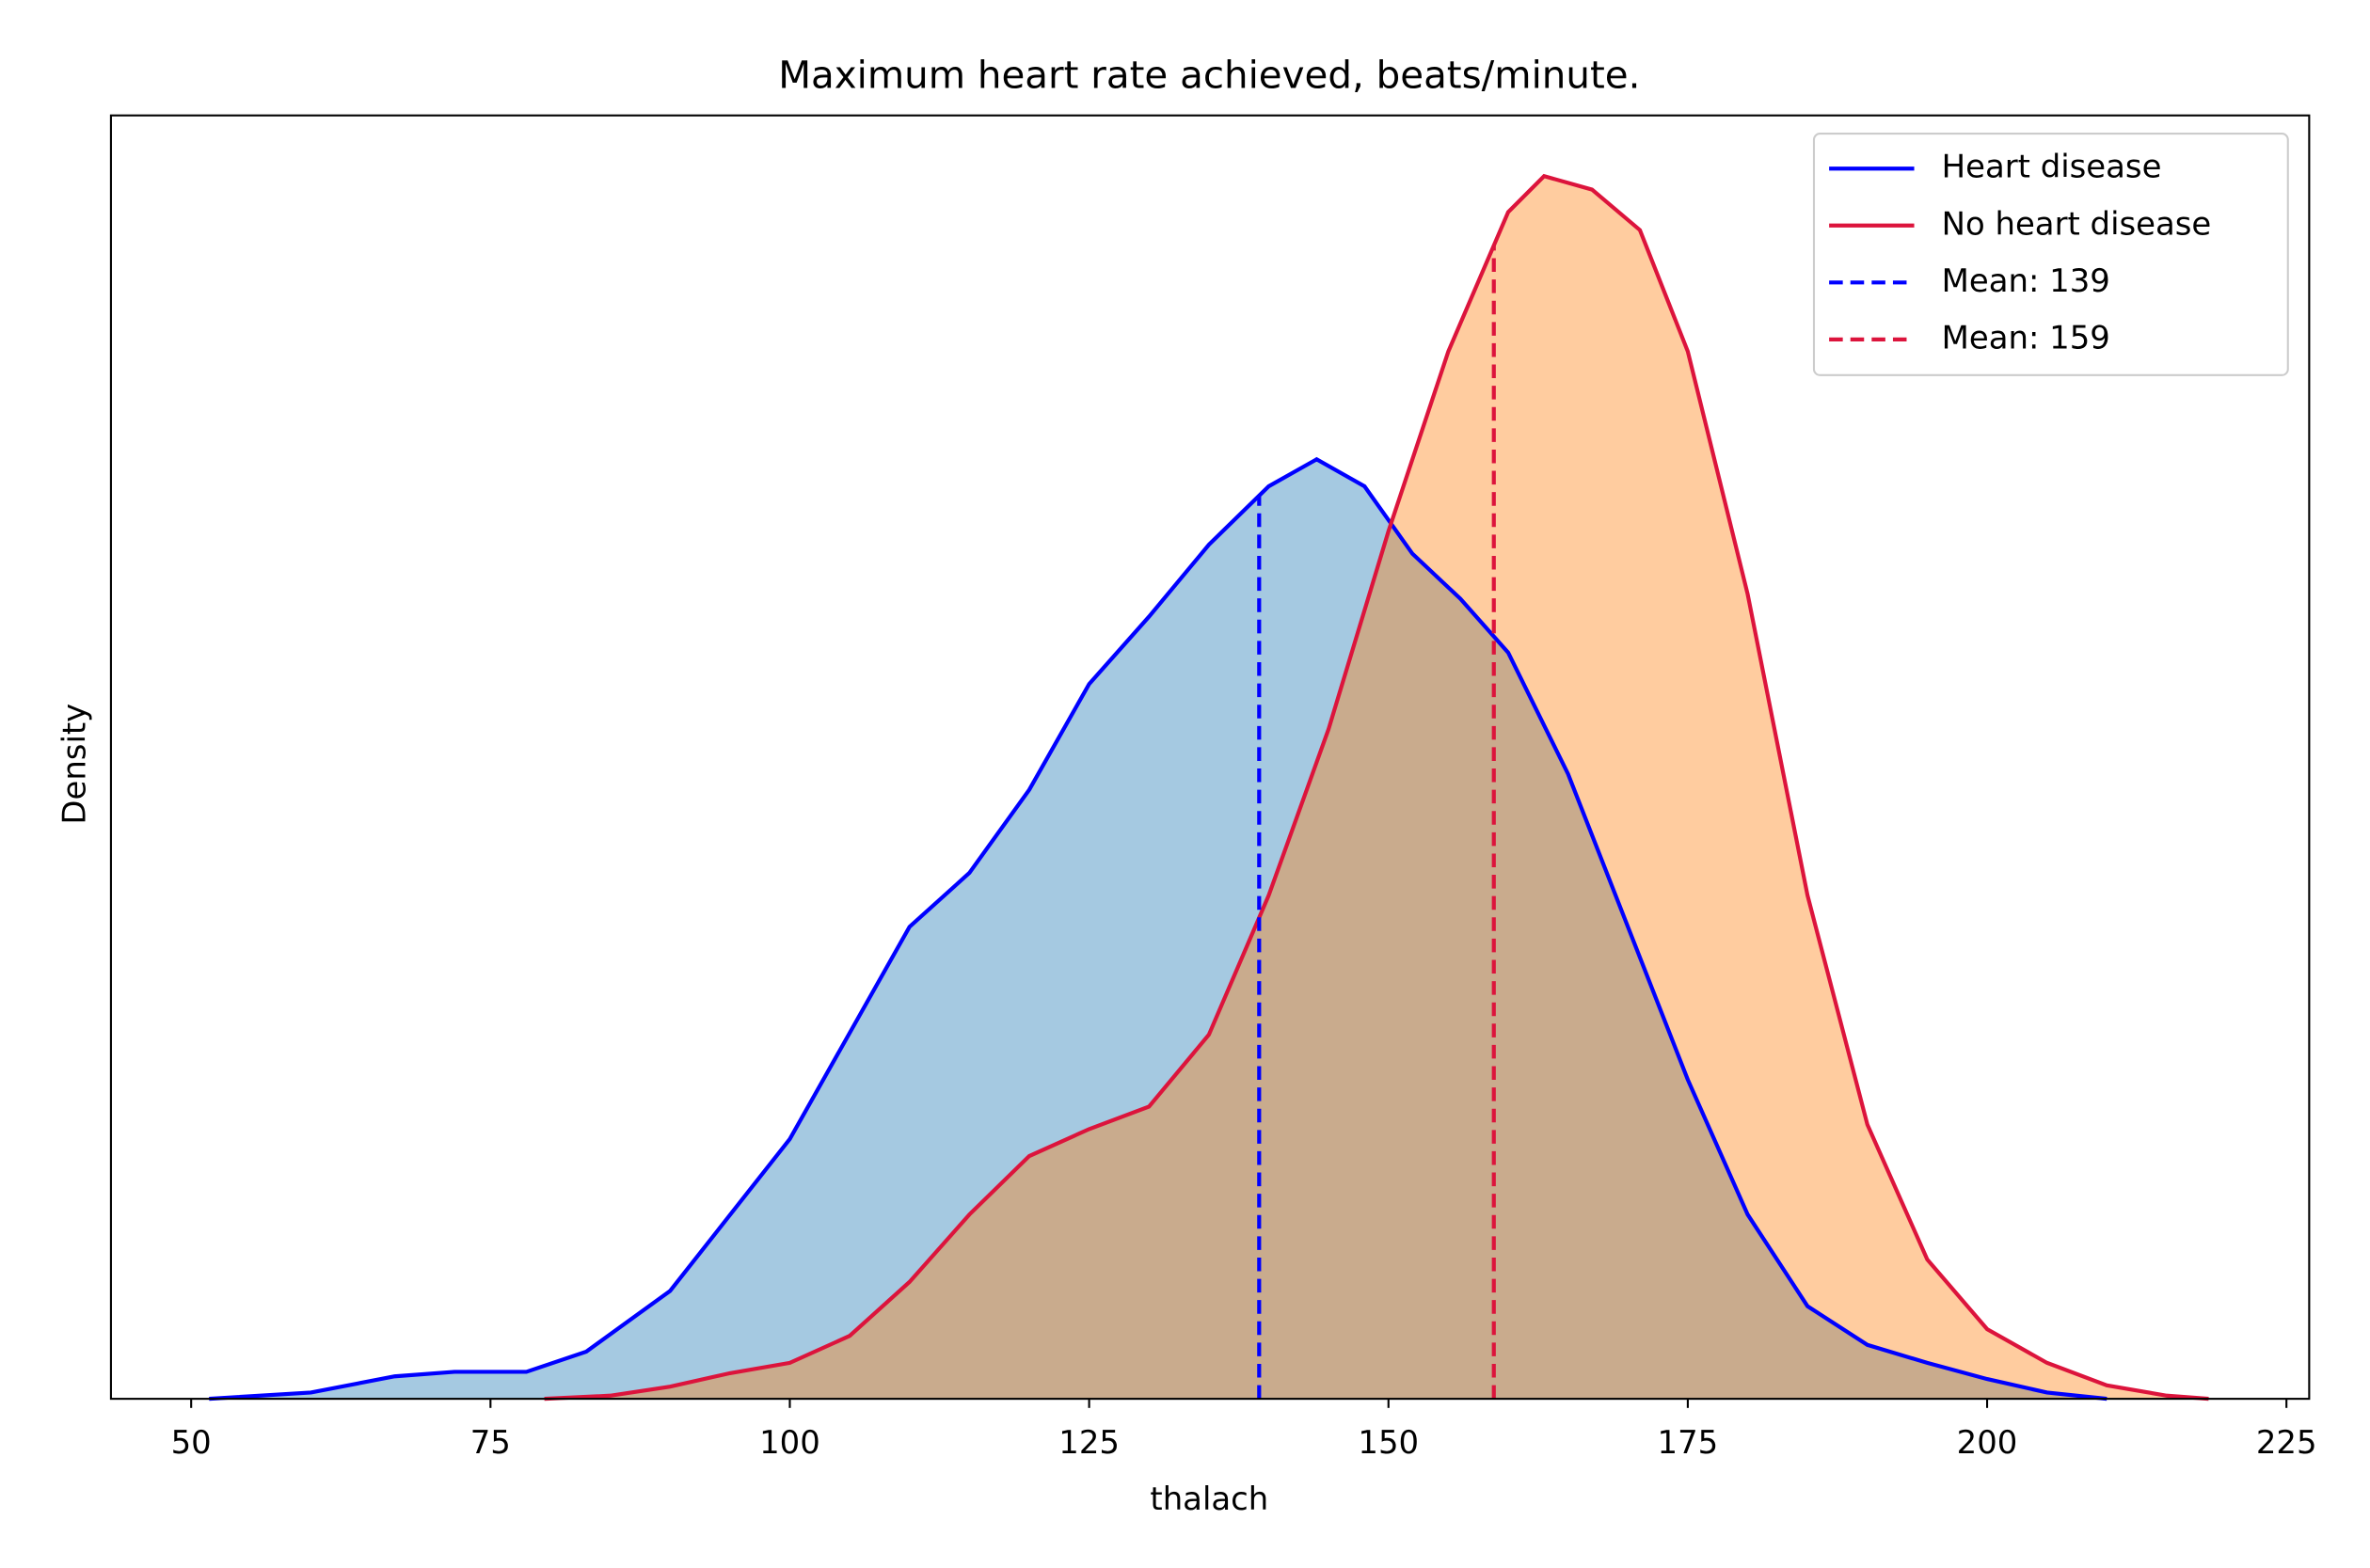  What do you see at coordinates (2026, 280) in the screenshot?
I see `legend-label: Mean: 139` at bounding box center [2026, 280].